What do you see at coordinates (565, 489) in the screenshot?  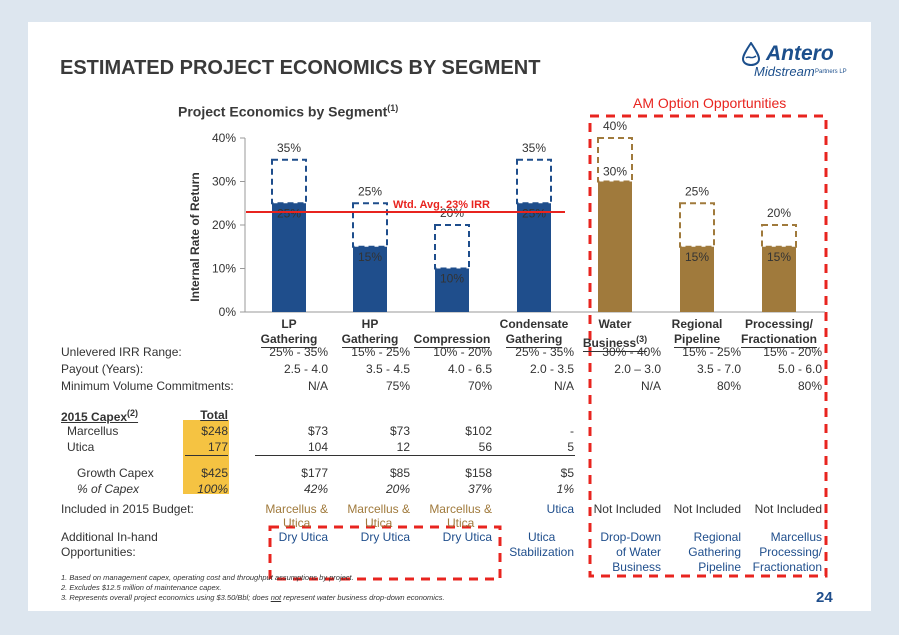 I see `pct-capex-value: 1%` at bounding box center [565, 489].